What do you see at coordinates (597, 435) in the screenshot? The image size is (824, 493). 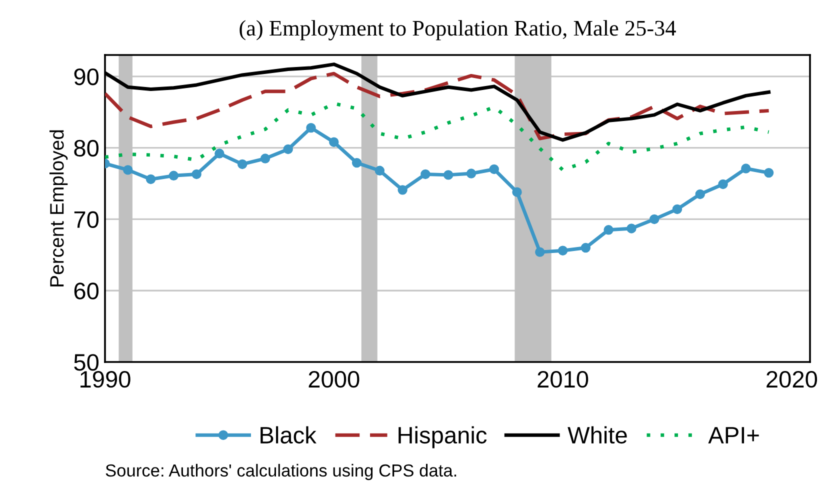 I see `legend-label: White` at bounding box center [597, 435].